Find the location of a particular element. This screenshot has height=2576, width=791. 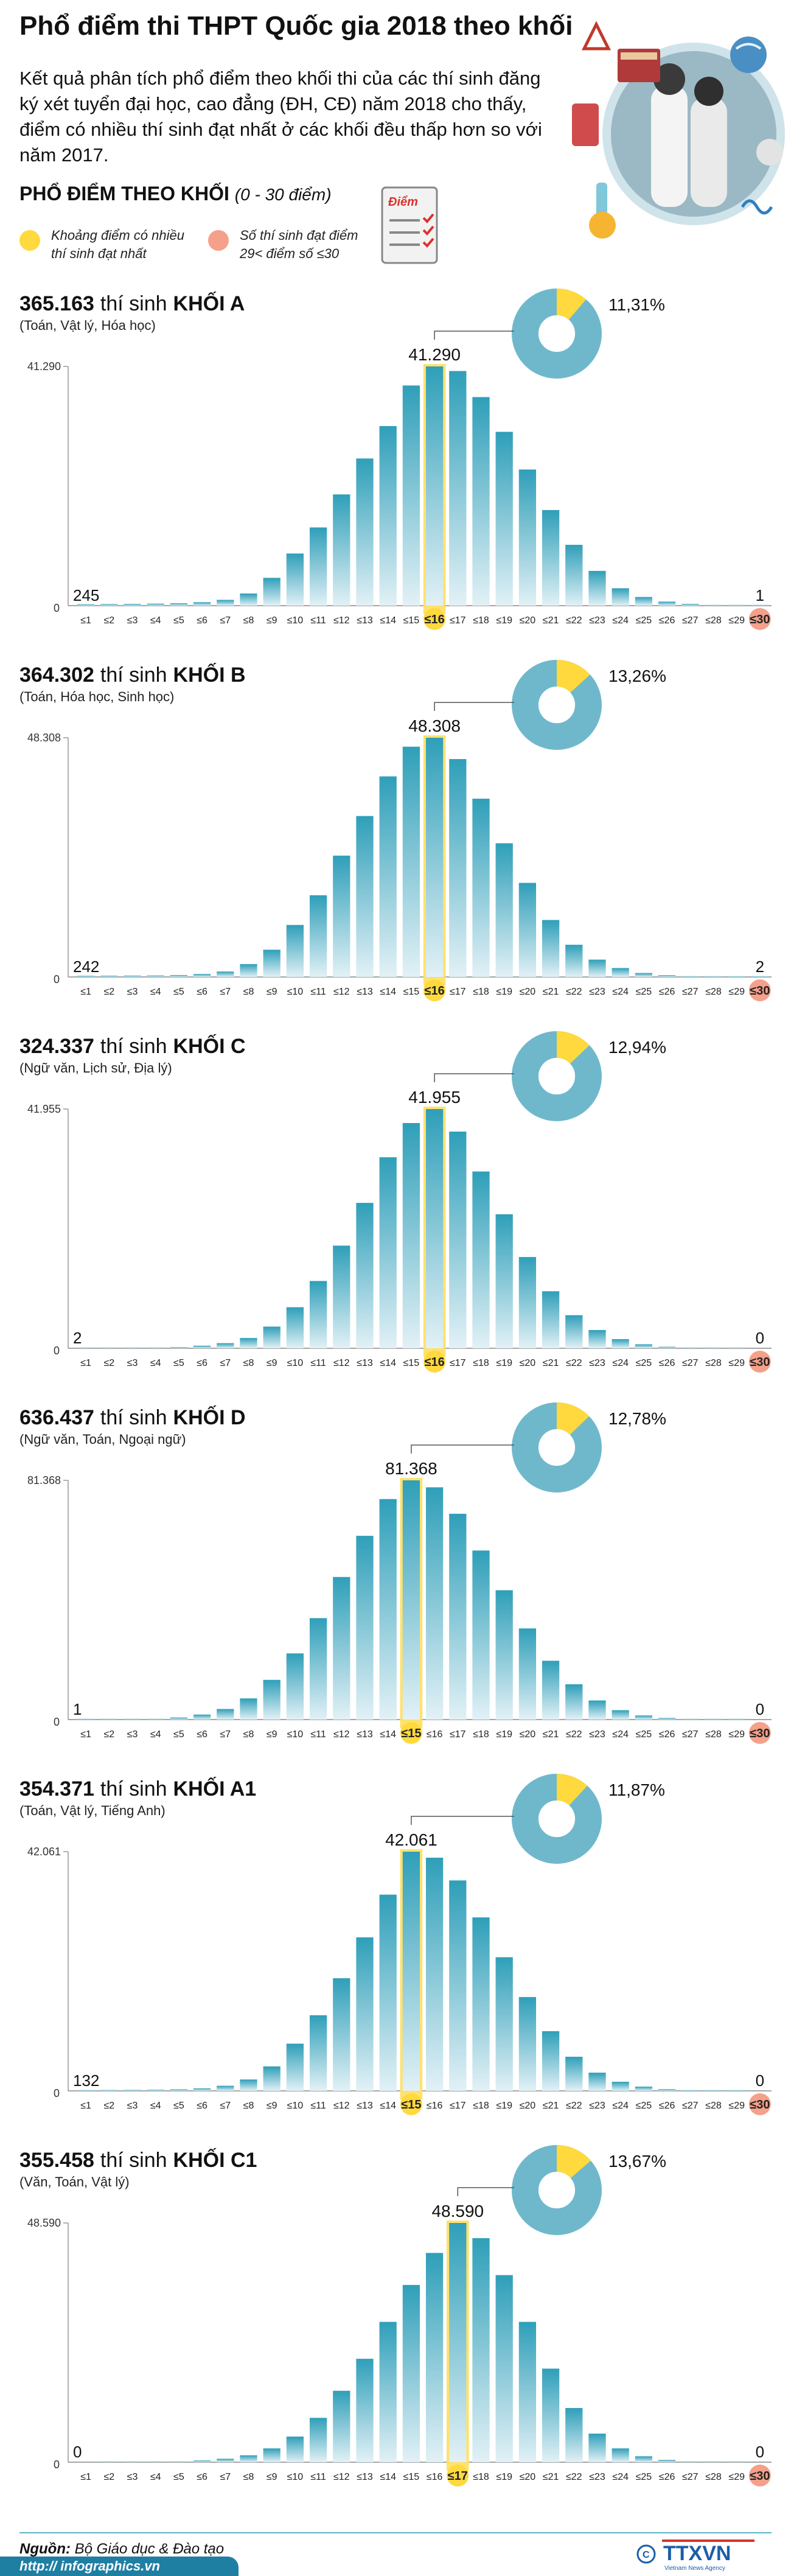

x-tick-label: ≤26 is located at coordinates (667, 2106).